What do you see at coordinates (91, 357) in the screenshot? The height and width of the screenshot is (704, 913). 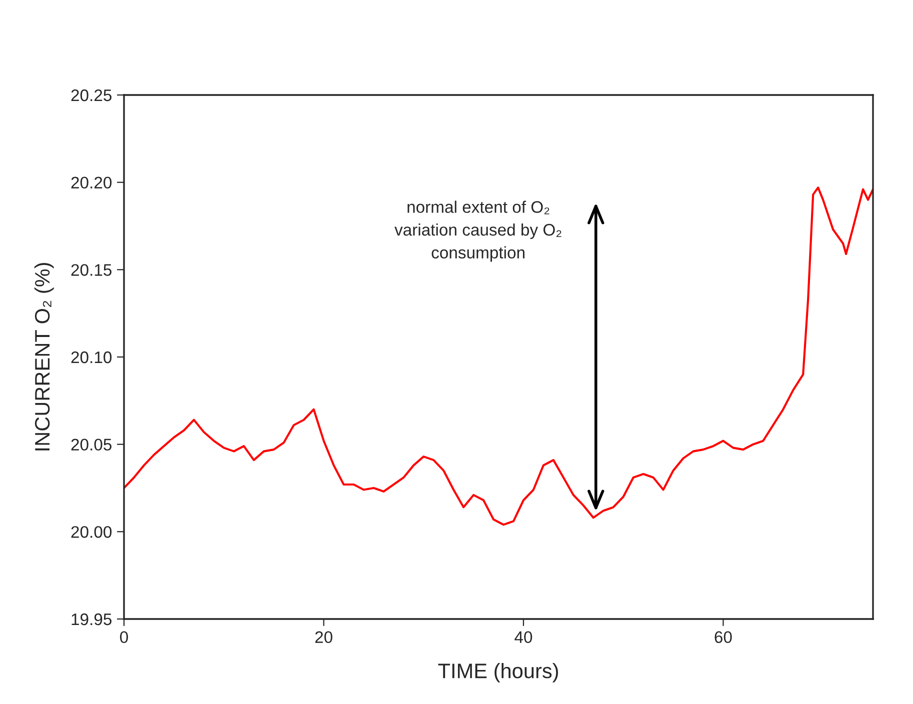 I see `y-tick-label: 20.10` at bounding box center [91, 357].